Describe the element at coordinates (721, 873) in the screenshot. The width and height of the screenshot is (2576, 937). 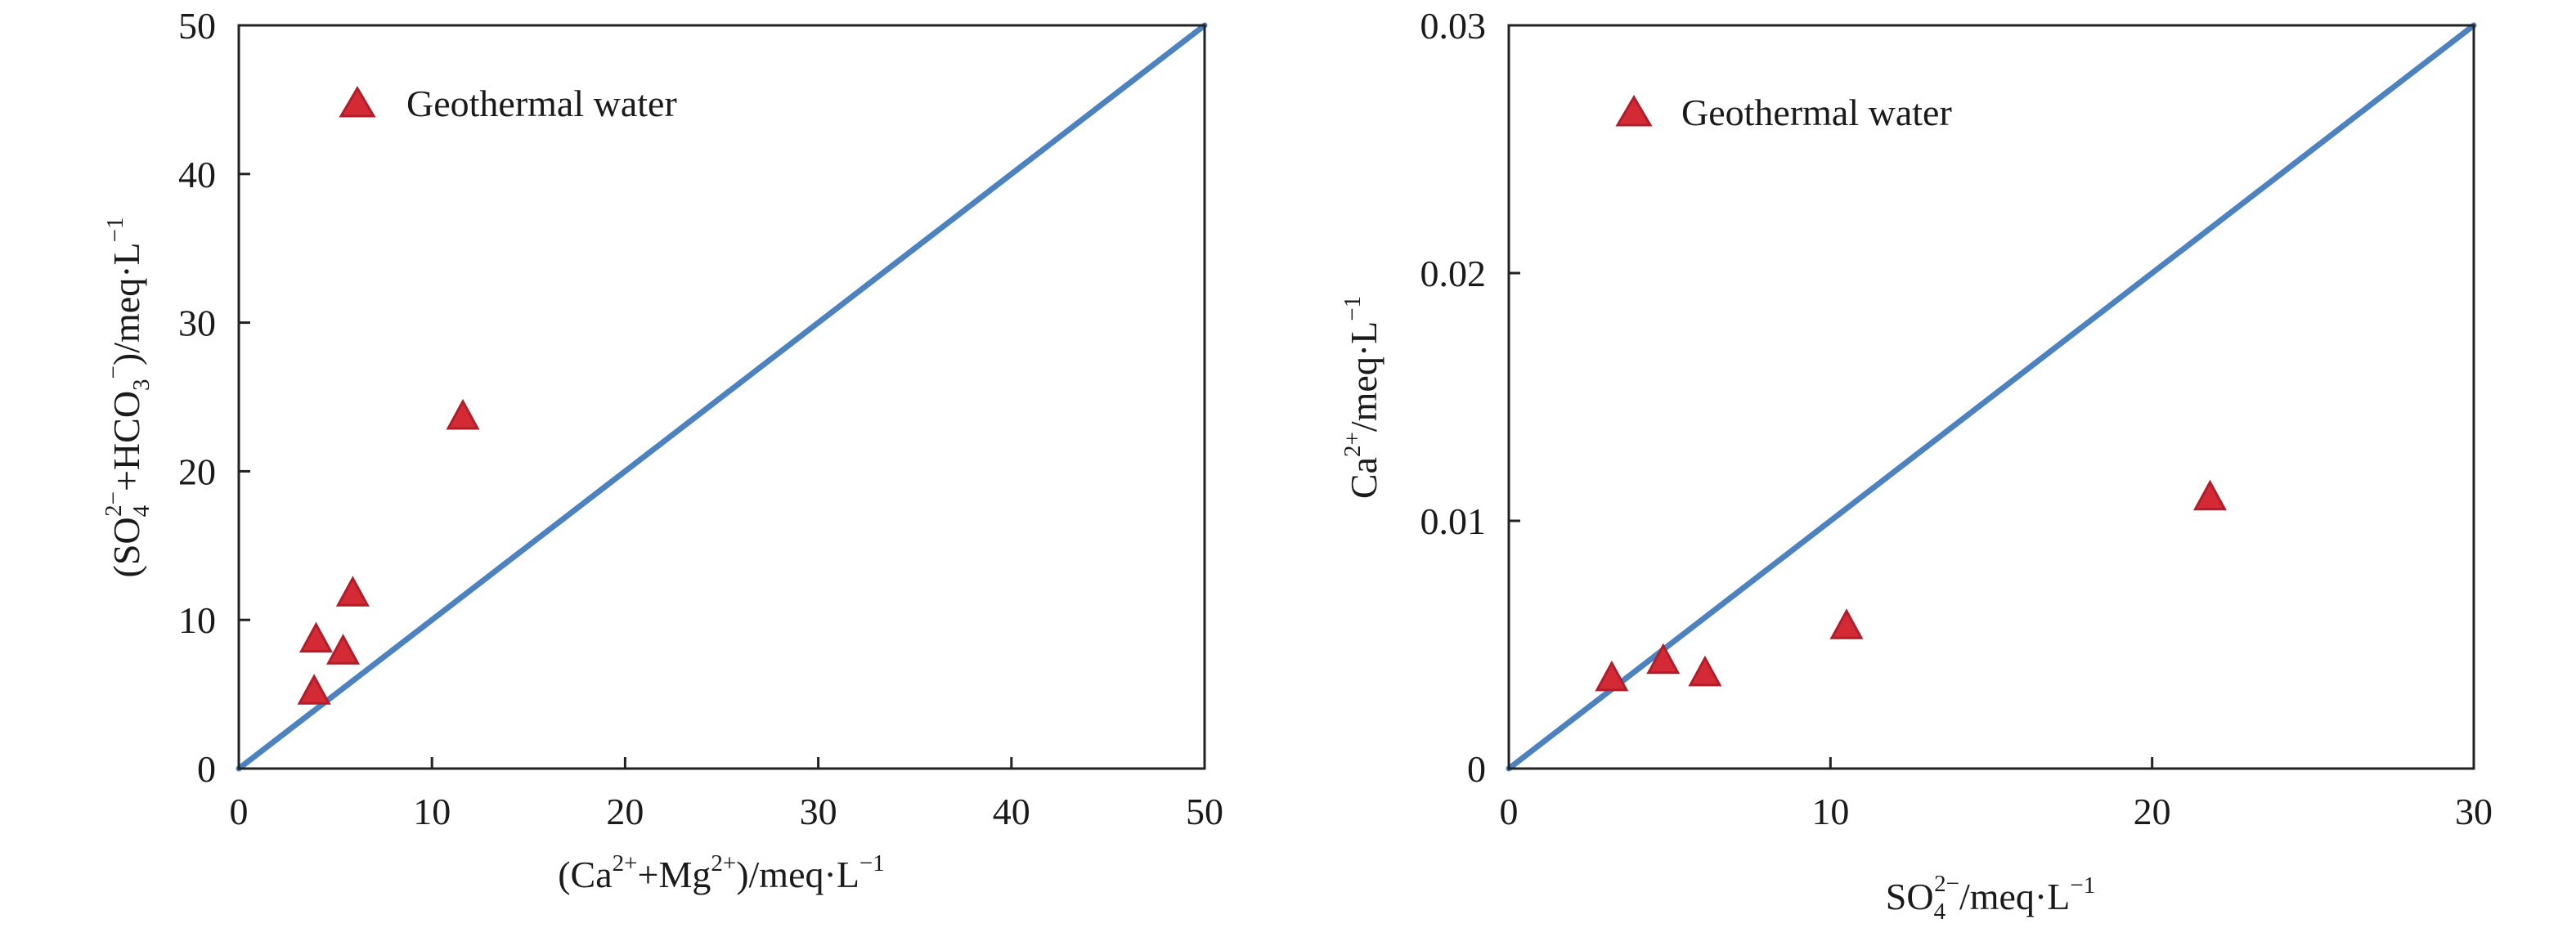
I see `x-axis-title: (Ca2++Mg2+)/meq·L−1` at that location.